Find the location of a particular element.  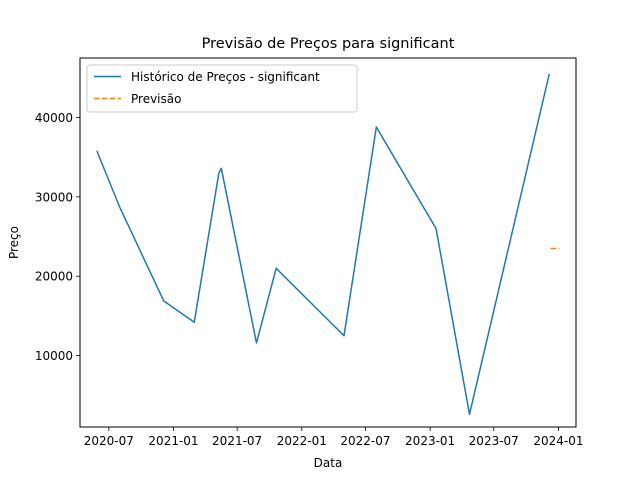

legend-label-history: Histórico de Preços - significant is located at coordinates (225, 77).